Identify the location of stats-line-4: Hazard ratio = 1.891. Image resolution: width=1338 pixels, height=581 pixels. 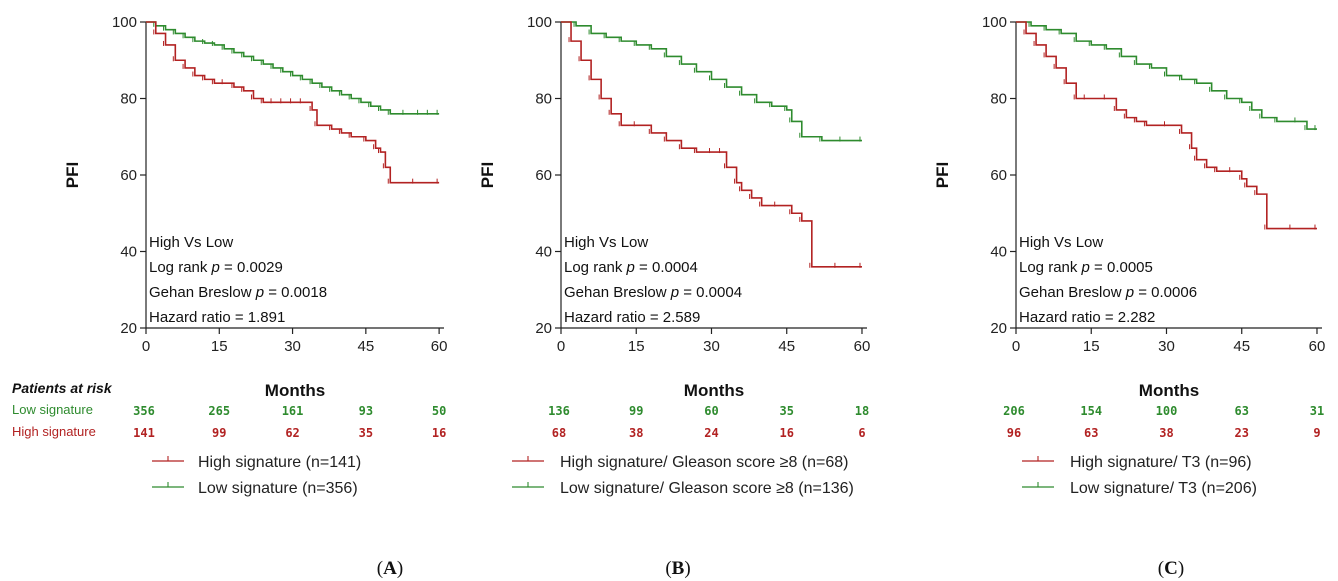
(217, 317).